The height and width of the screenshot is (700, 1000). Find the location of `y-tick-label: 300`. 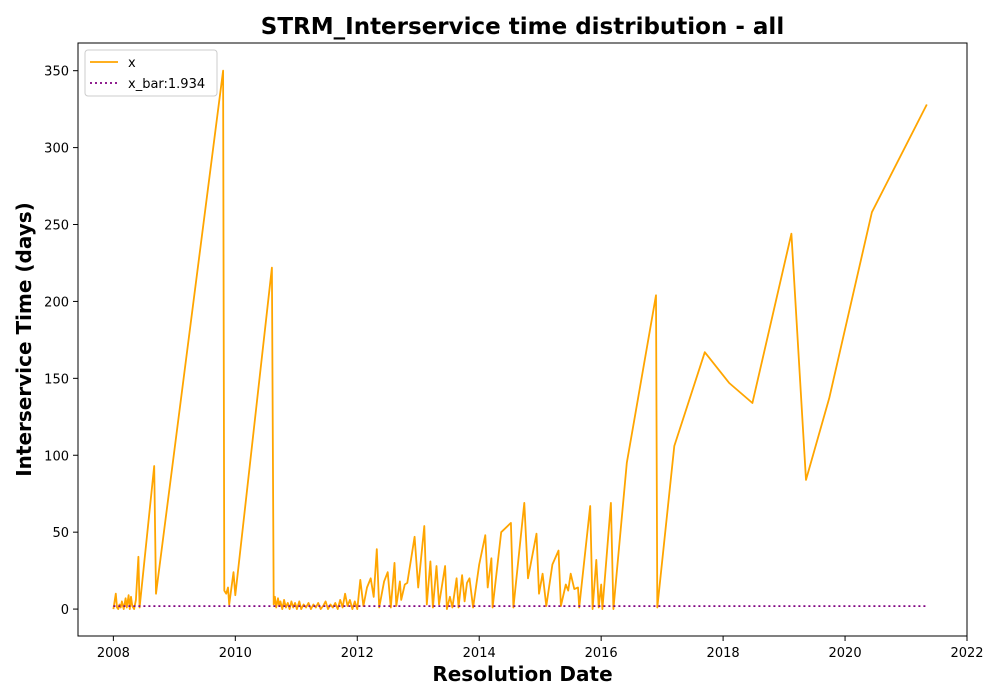

y-tick-label: 300 is located at coordinates (56, 149).